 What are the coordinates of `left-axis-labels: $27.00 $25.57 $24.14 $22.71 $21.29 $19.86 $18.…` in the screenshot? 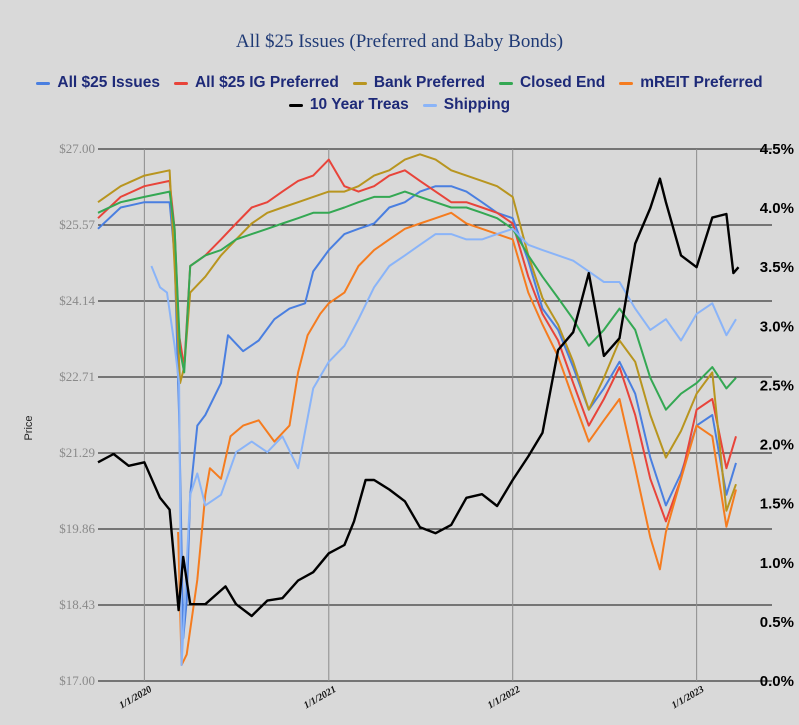 It's located at (77, 414).